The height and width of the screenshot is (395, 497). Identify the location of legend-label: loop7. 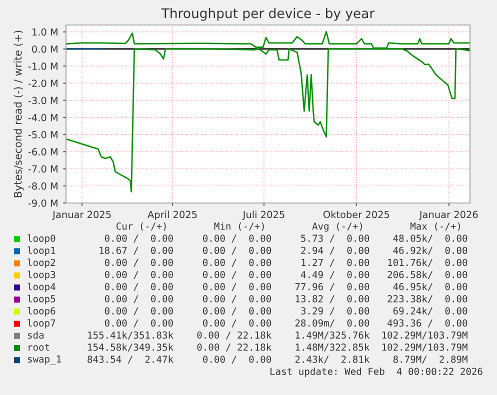
(42, 323).